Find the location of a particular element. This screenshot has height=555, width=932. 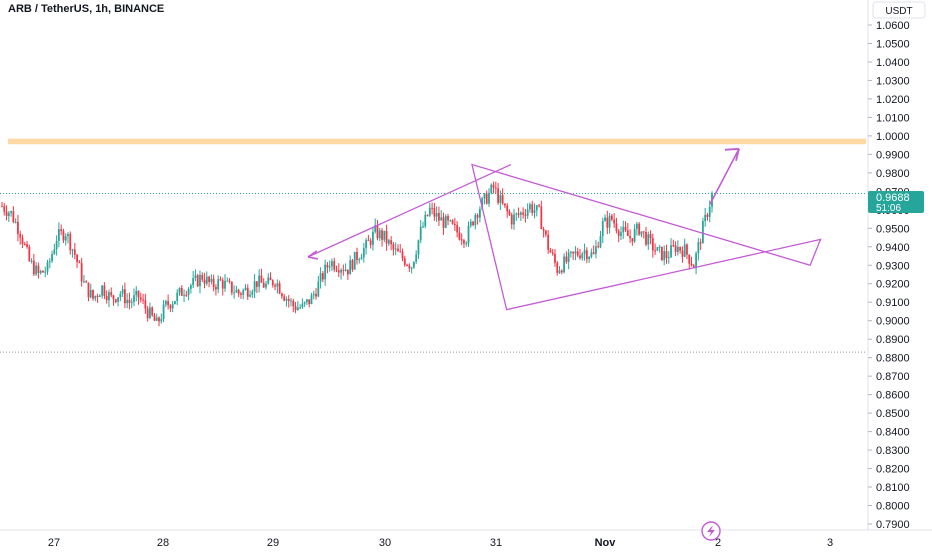

y-tick-label: 0.8700 is located at coordinates (893, 377).